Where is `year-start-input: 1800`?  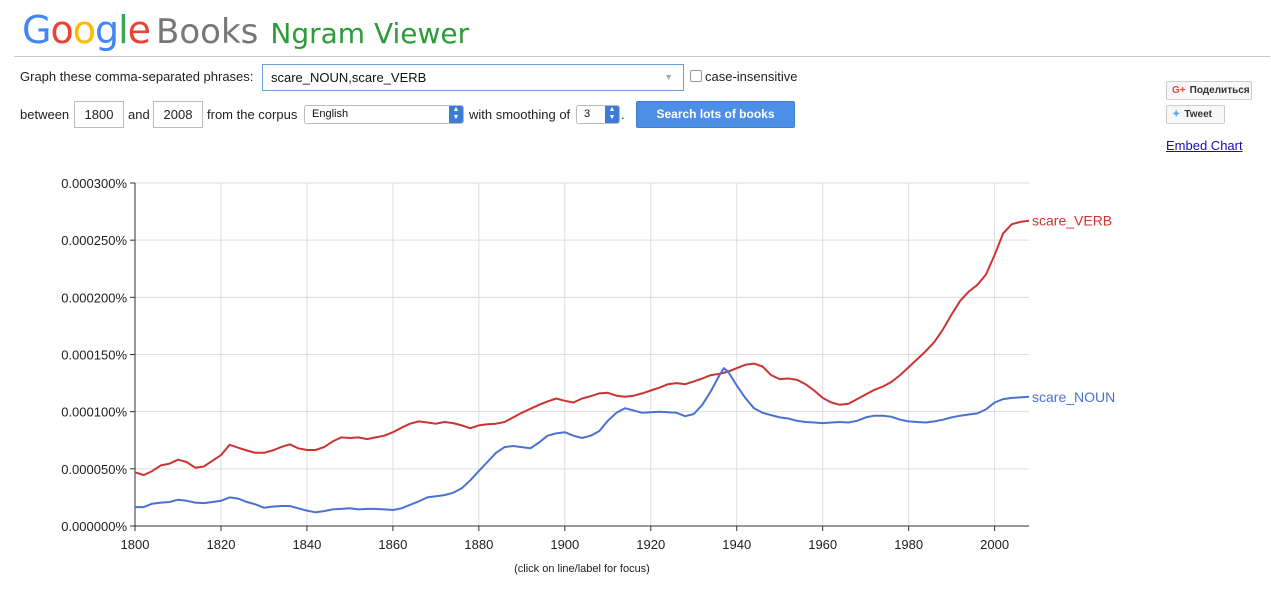 year-start-input: 1800 is located at coordinates (99, 114).